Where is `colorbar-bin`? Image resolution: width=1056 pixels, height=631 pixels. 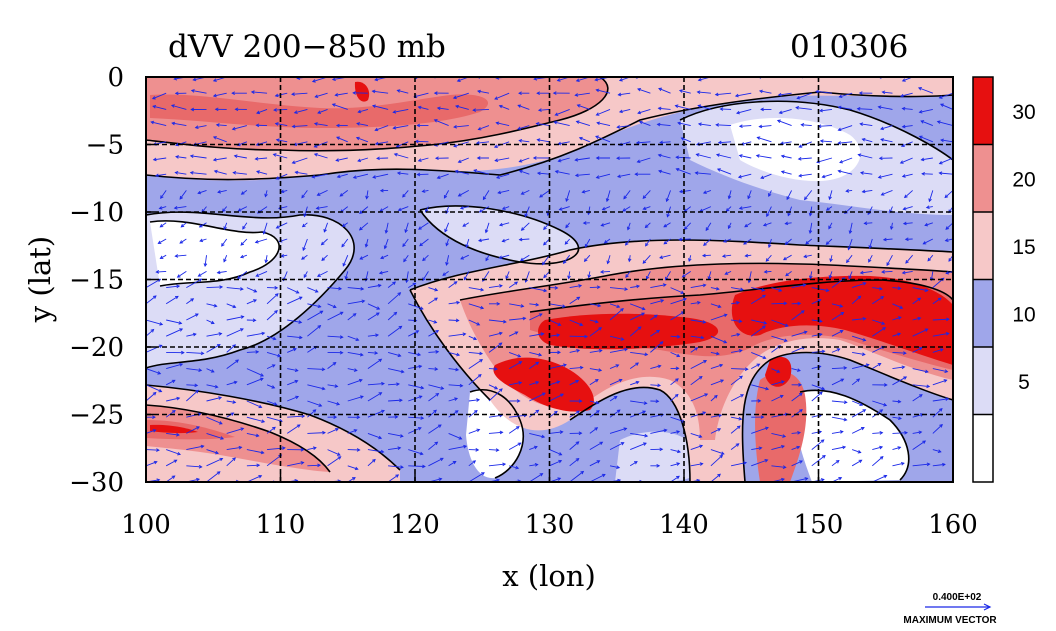 colorbar-bin is located at coordinates (983, 246).